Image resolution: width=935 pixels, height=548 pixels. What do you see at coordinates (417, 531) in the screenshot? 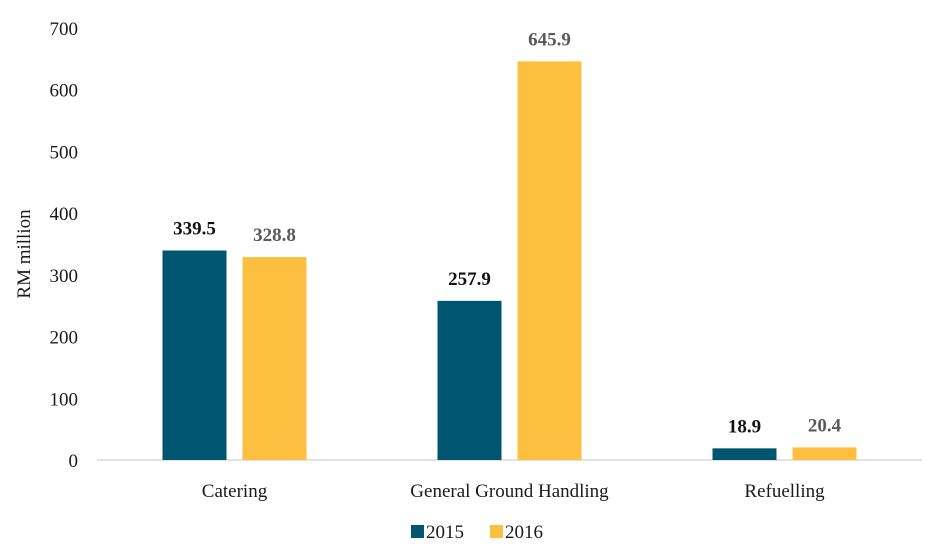
I see `legend-swatch-2015` at bounding box center [417, 531].